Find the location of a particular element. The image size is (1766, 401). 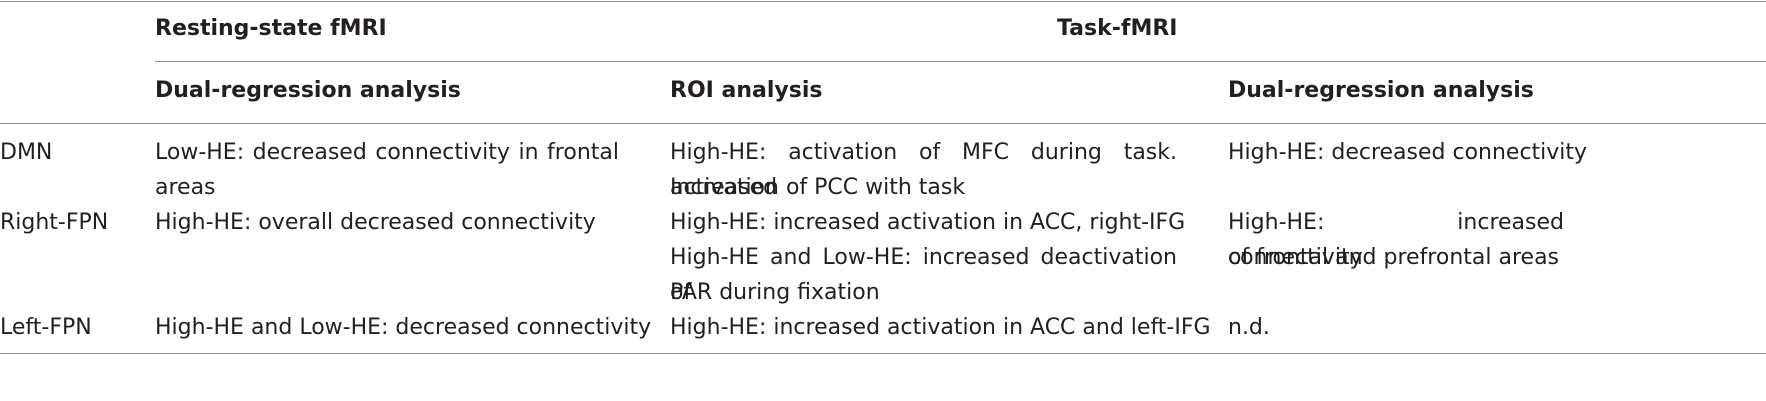

header-bottom-rule is located at coordinates (883, 123).